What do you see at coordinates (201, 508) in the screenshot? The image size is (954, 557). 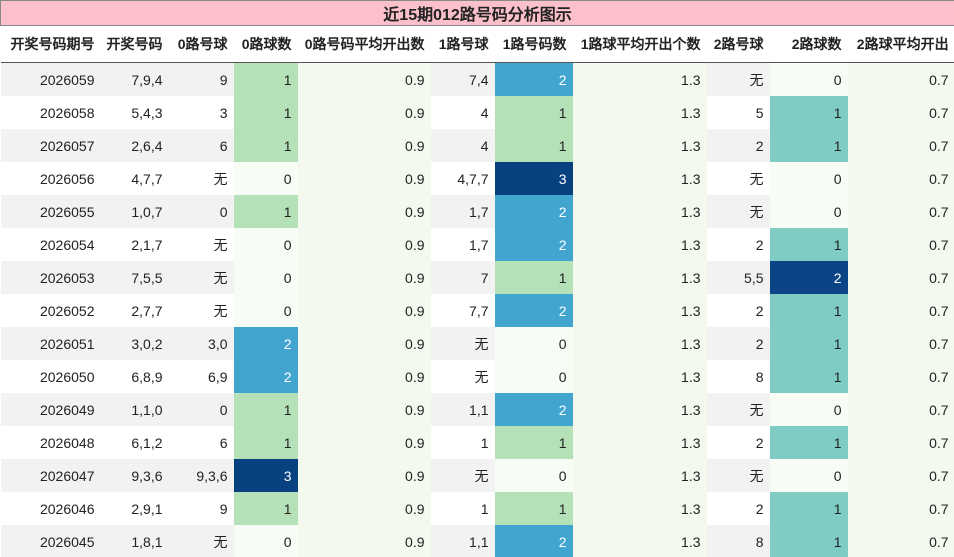 I see `table-cell: 9` at bounding box center [201, 508].